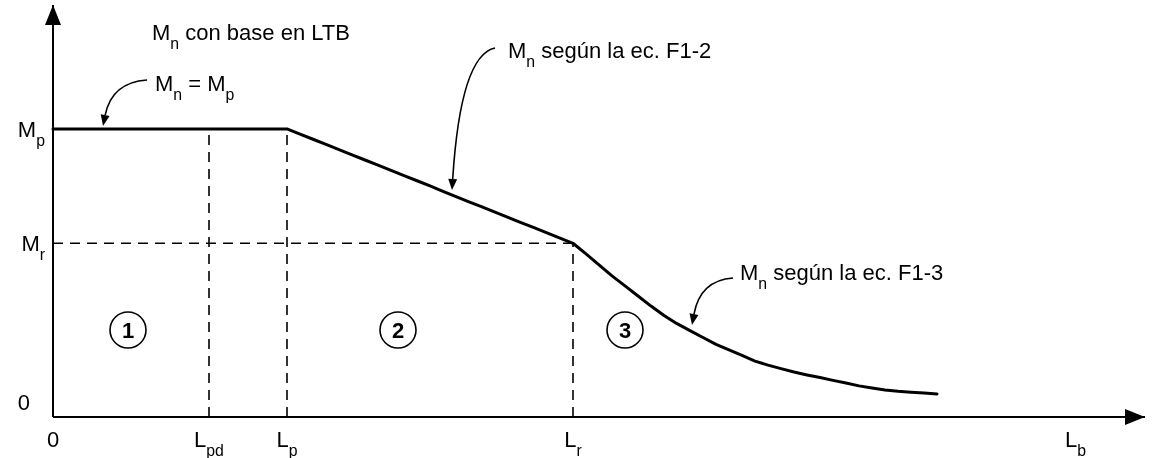 This screenshot has width=1152, height=458. What do you see at coordinates (195, 87) in the screenshot?
I see `text: M$_{n}$ = M$_{p}$` at bounding box center [195, 87].